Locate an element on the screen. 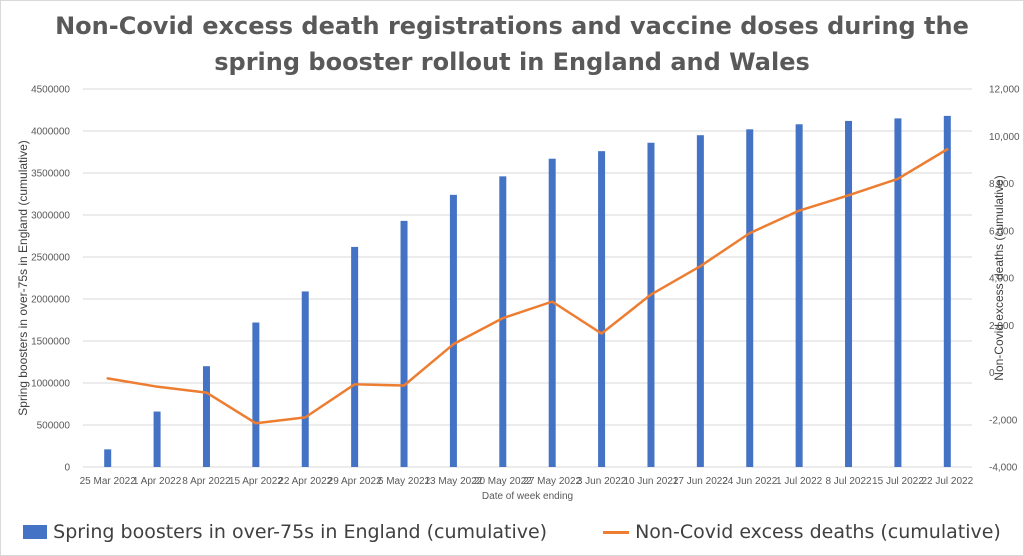 This screenshot has width=1024, height=556. right-tick-label: 0 is located at coordinates (992, 373).